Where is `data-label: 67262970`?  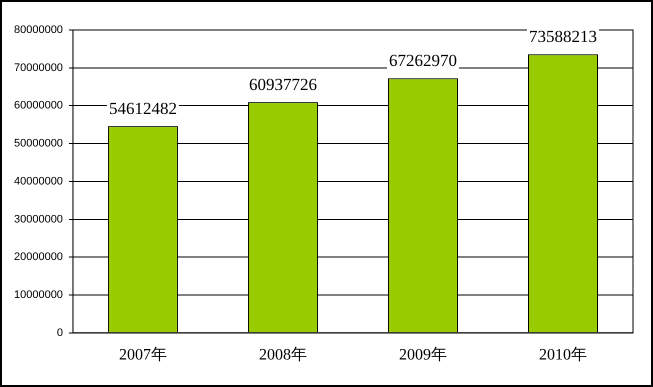 data-label: 67262970 is located at coordinates (422, 60).